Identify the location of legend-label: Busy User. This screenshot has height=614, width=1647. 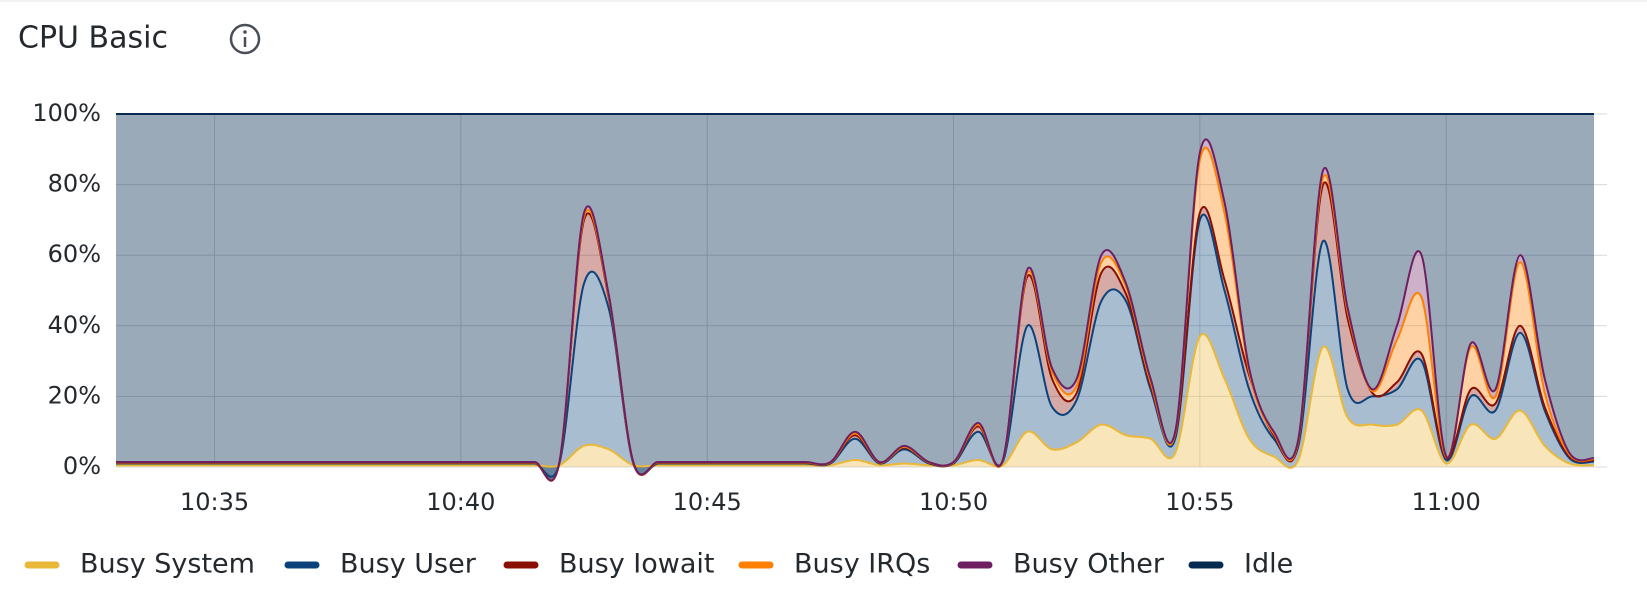
(408, 564).